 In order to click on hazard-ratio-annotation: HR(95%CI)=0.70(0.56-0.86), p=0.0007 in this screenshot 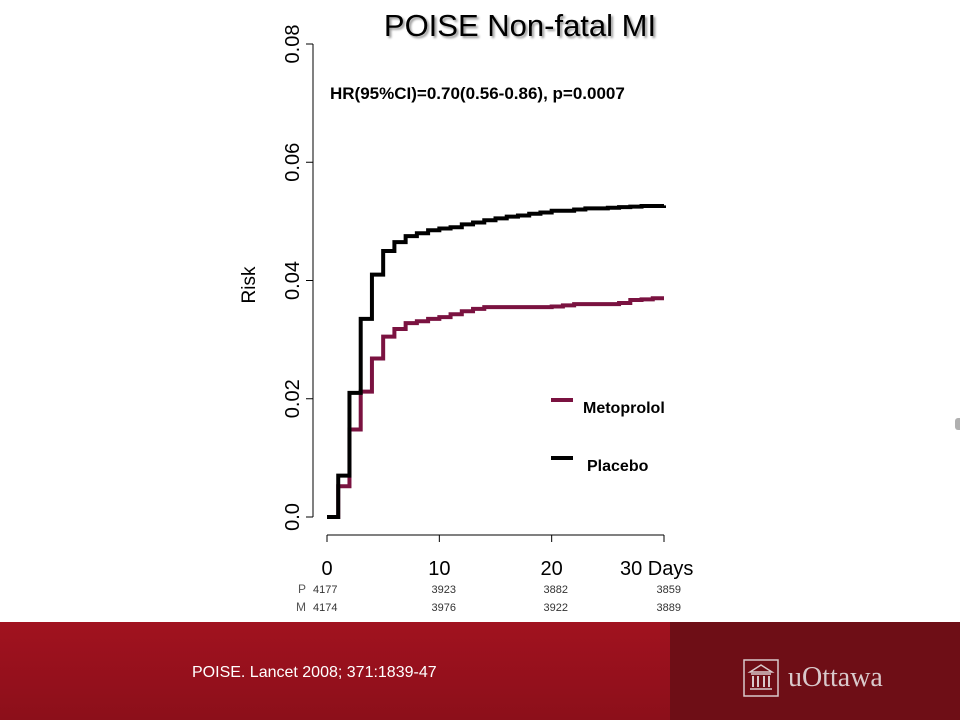, I will do `click(477, 93)`.